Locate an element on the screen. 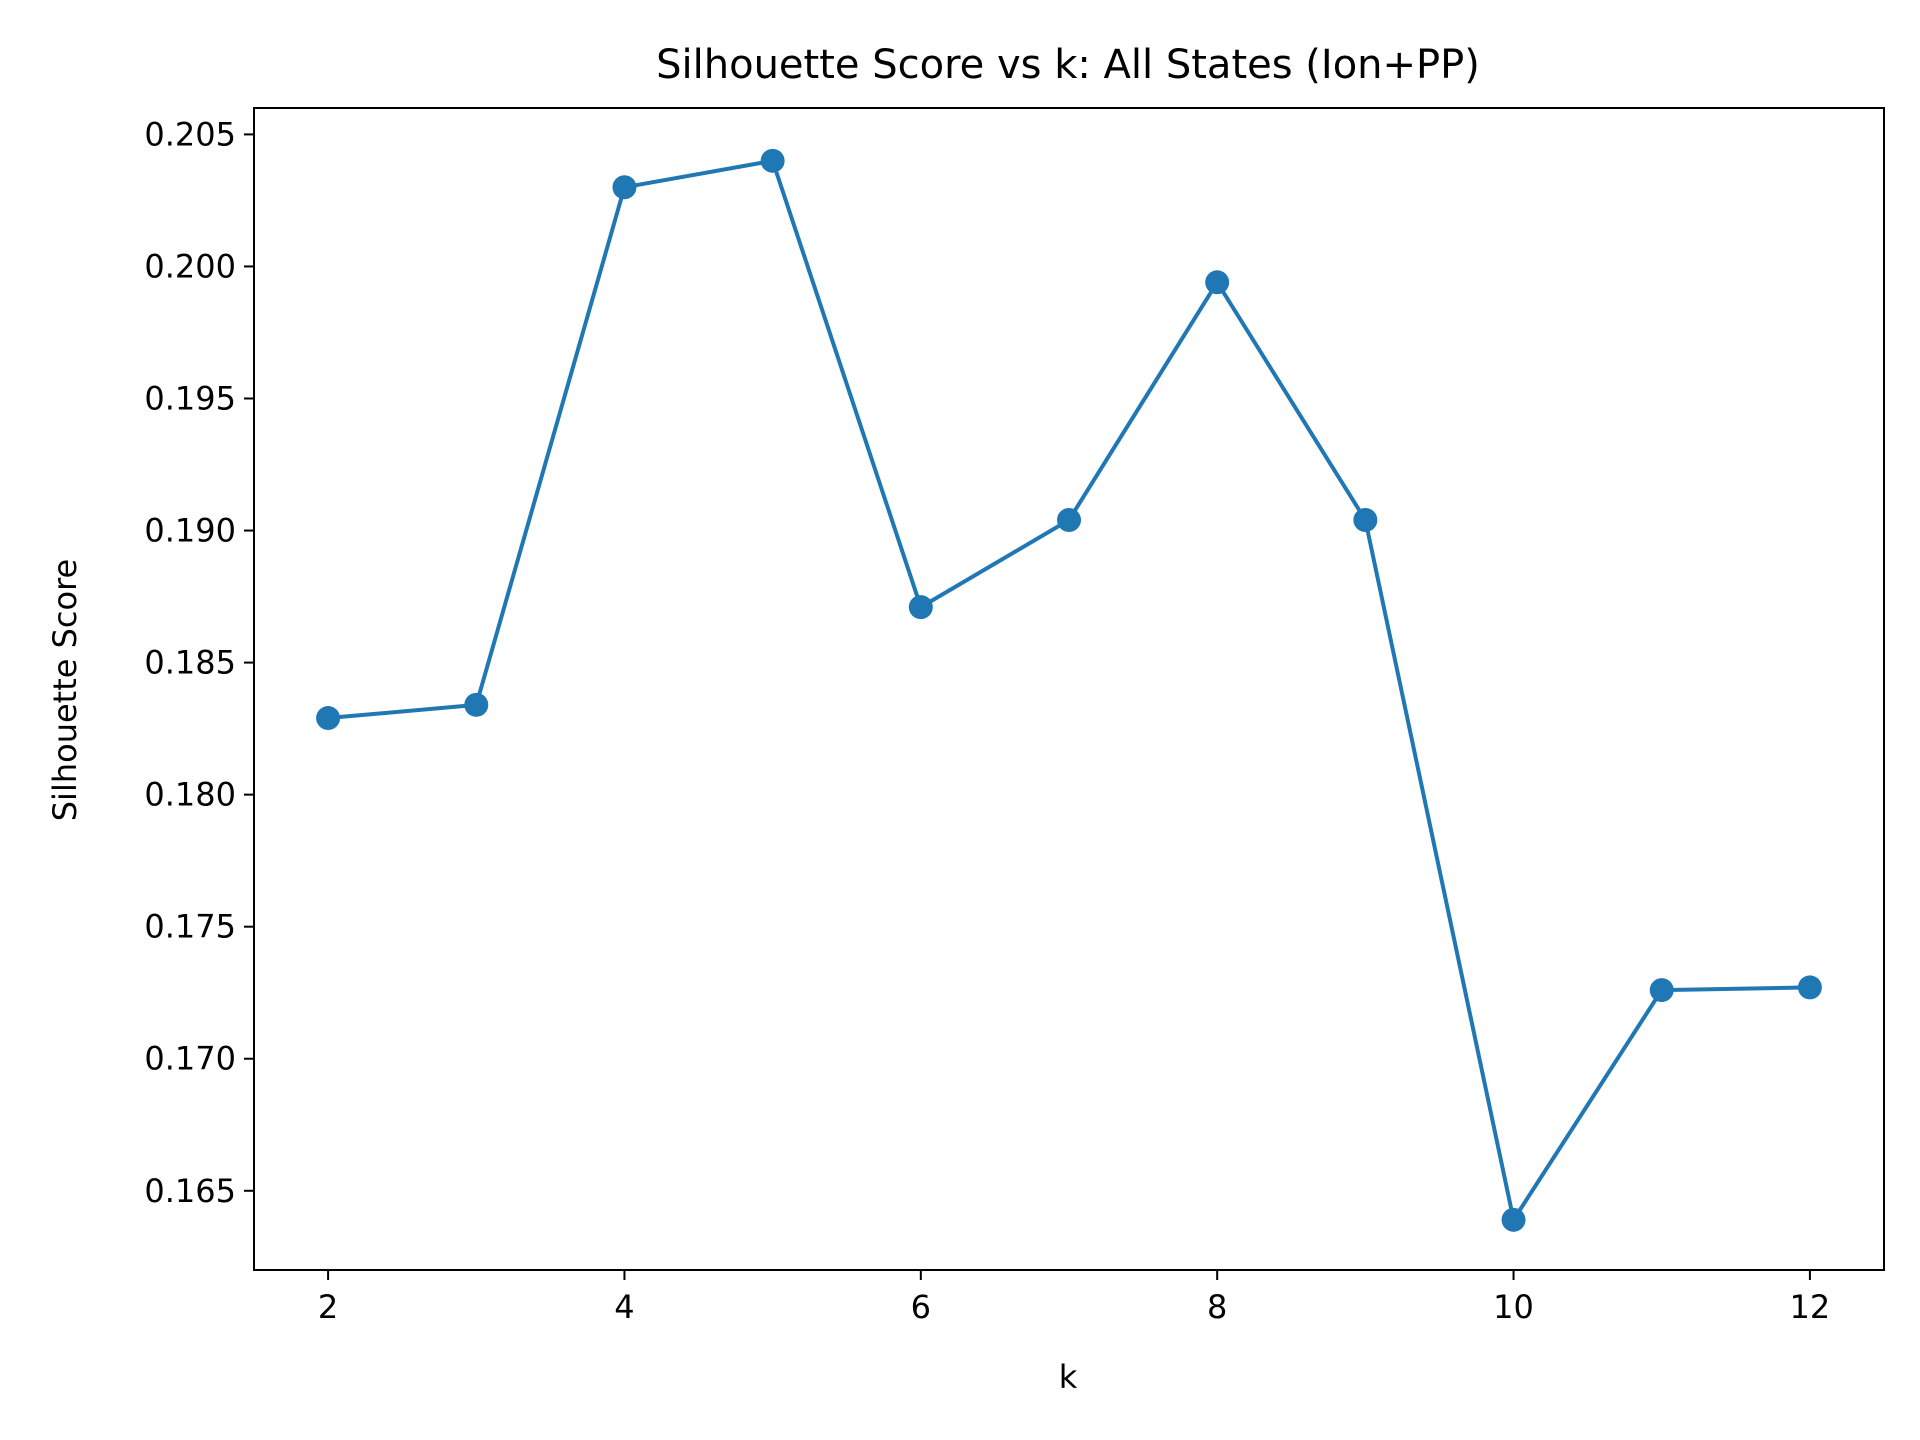 The width and height of the screenshot is (1920, 1440). y-axis-label: Silhouette Score is located at coordinates (65, 690).